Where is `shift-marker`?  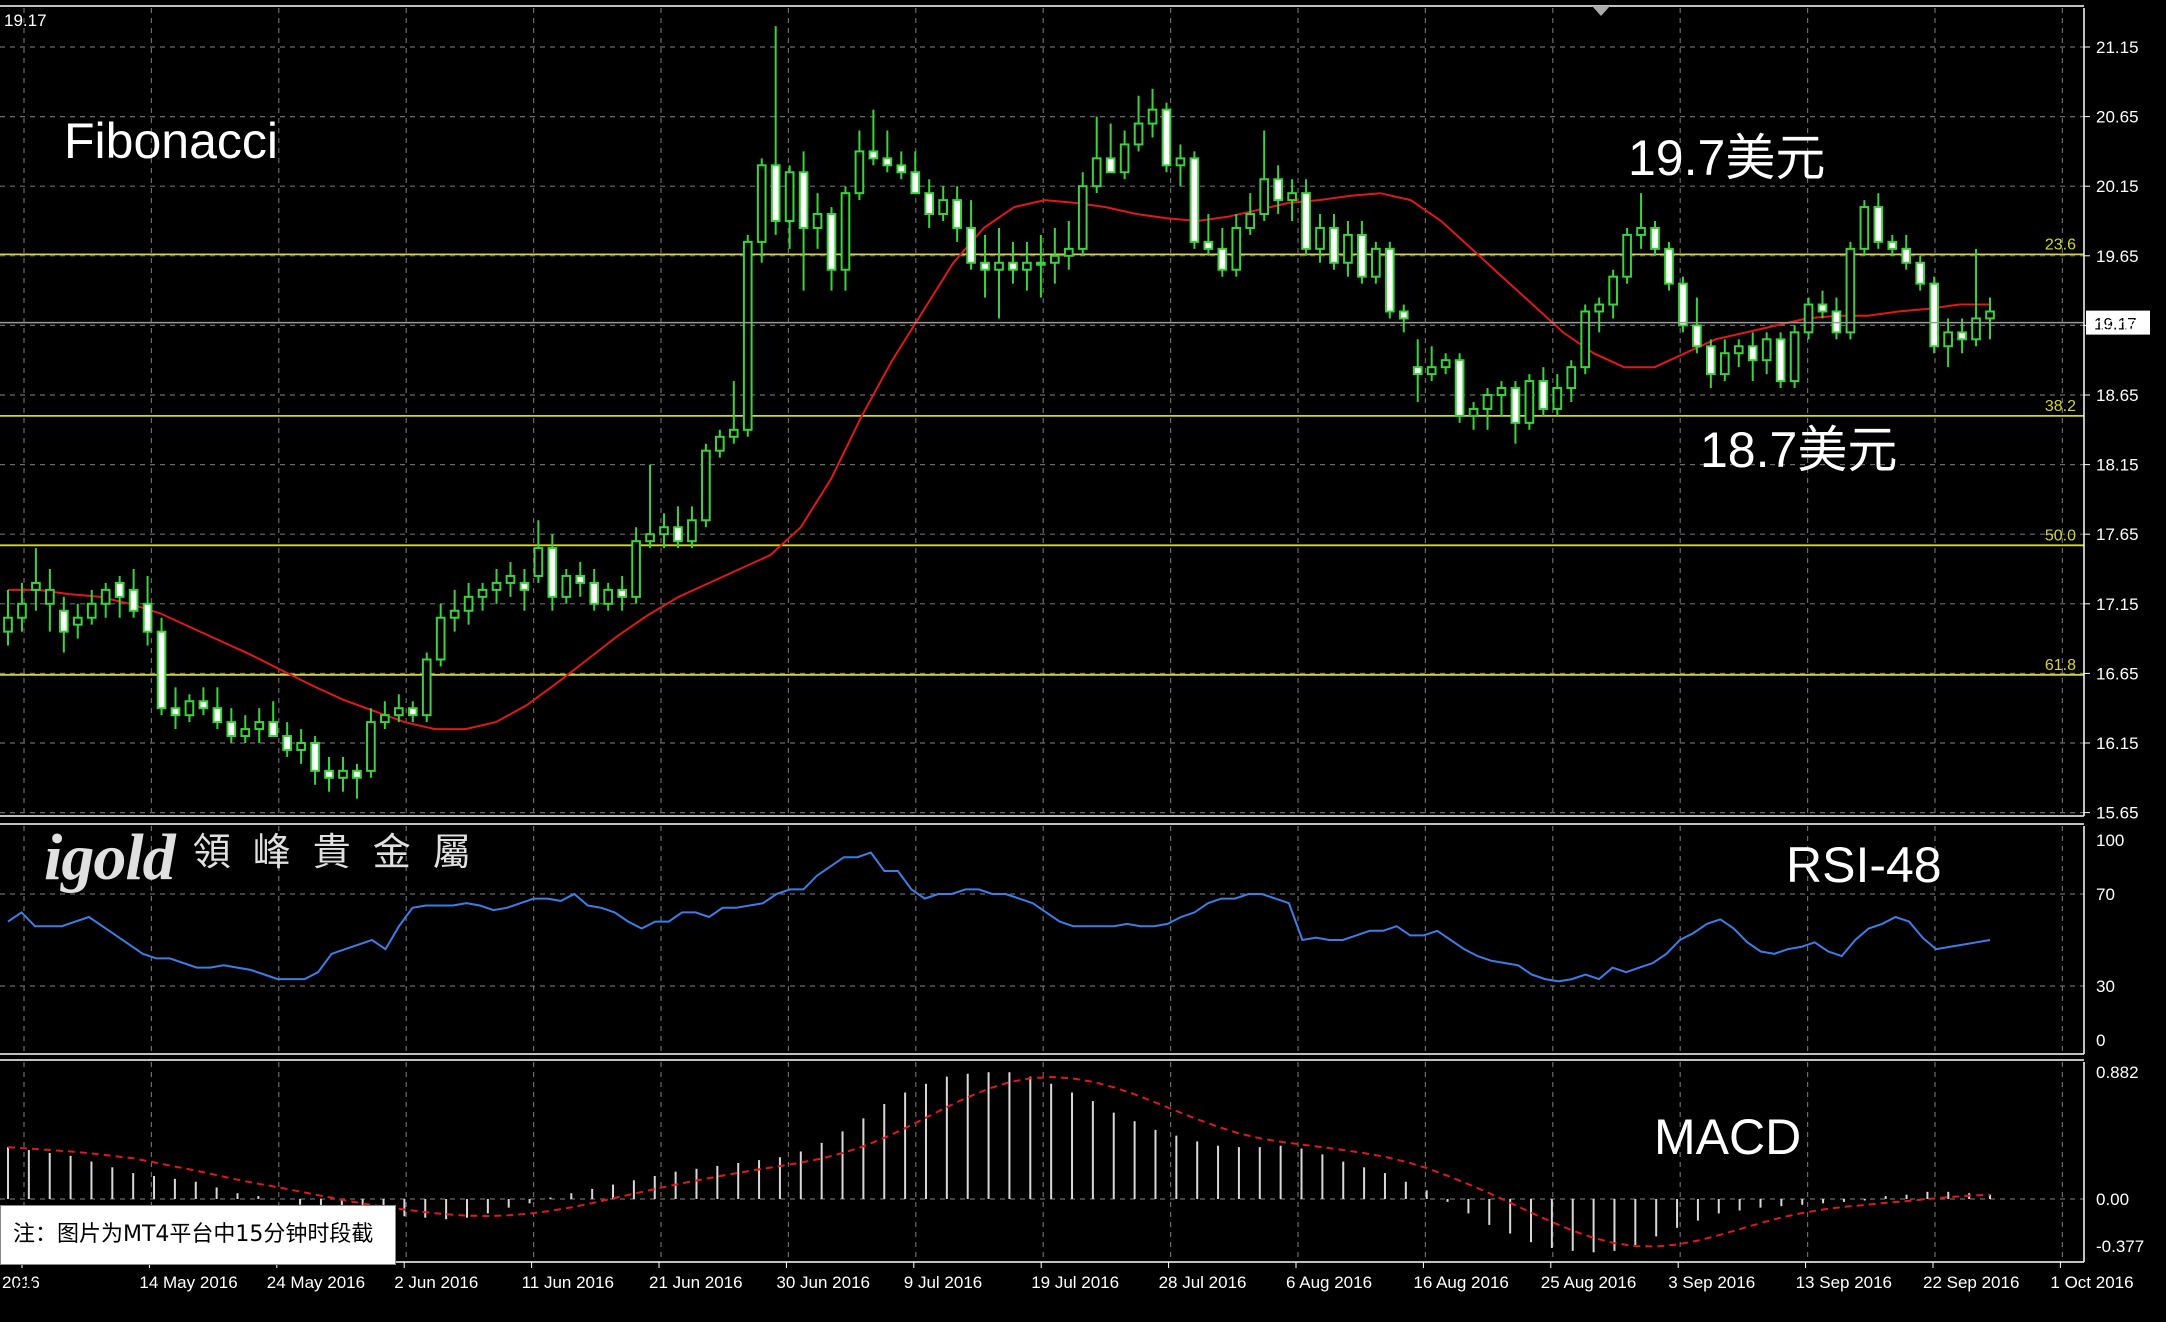 shift-marker is located at coordinates (1601, 11).